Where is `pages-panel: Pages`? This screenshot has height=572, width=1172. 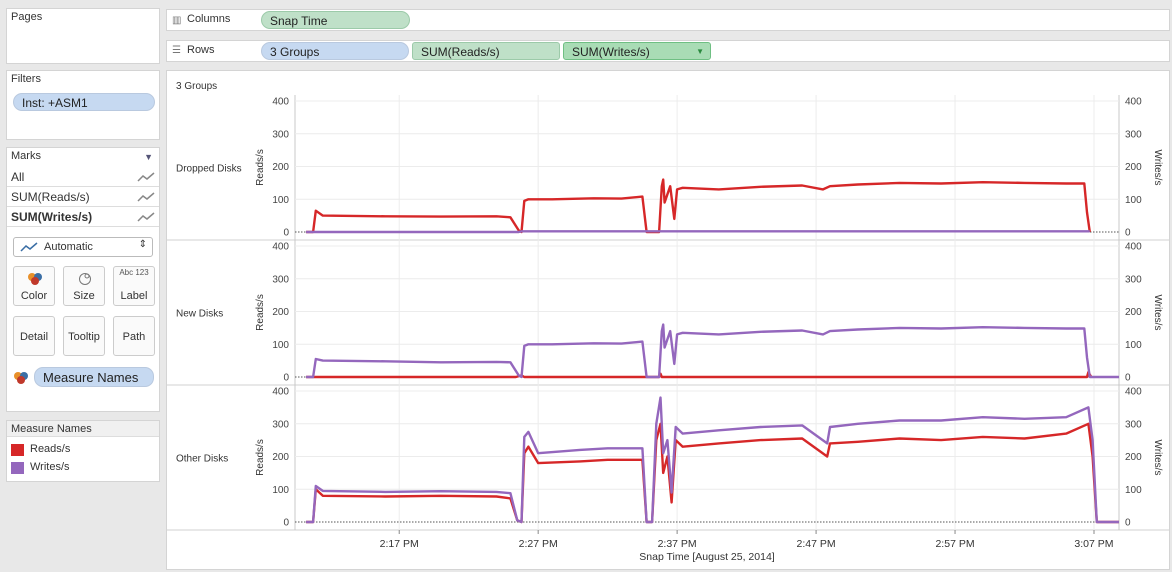 pages-panel: Pages is located at coordinates (83, 36).